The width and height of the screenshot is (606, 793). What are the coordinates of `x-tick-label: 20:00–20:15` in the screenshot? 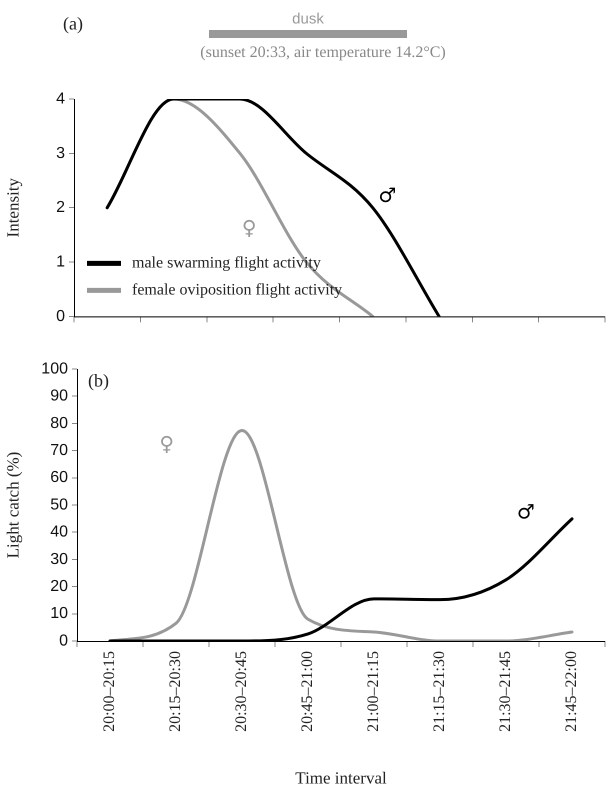 It's located at (109, 691).